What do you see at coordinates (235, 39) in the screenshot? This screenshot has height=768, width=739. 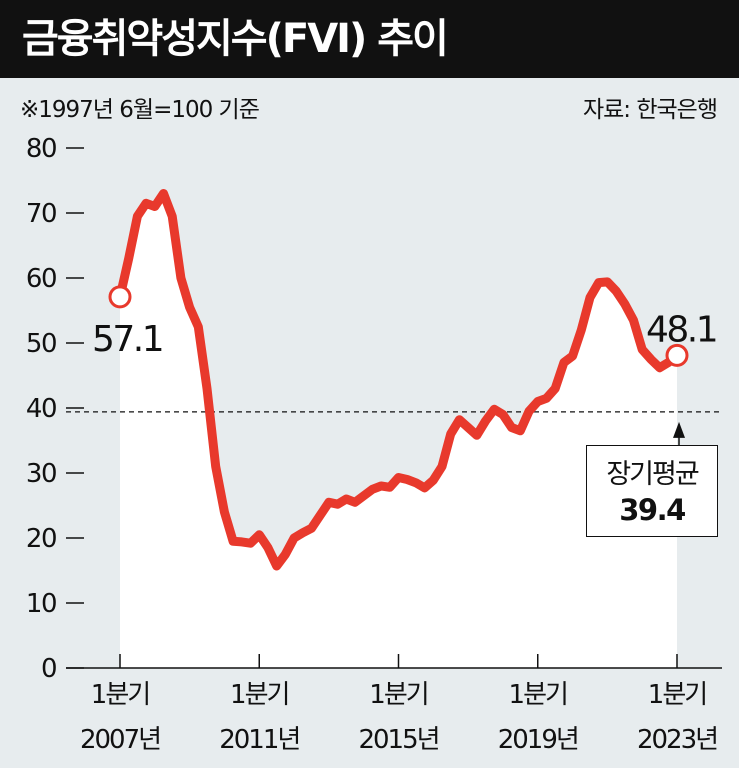 I see `chart-title: 금융취약성지수(FVI) 추이` at bounding box center [235, 39].